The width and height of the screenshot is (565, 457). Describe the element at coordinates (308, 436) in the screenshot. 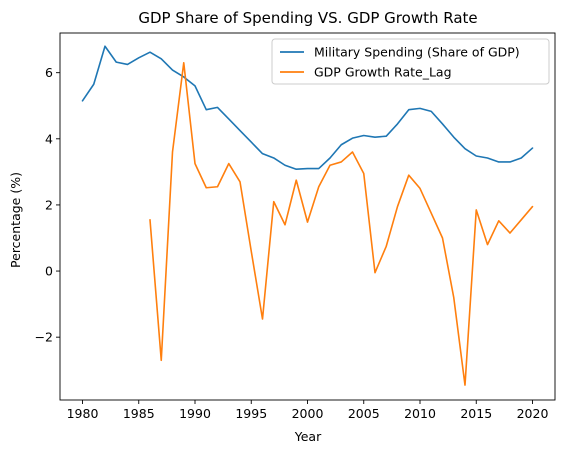

I see `x-axis-label: Year` at that location.